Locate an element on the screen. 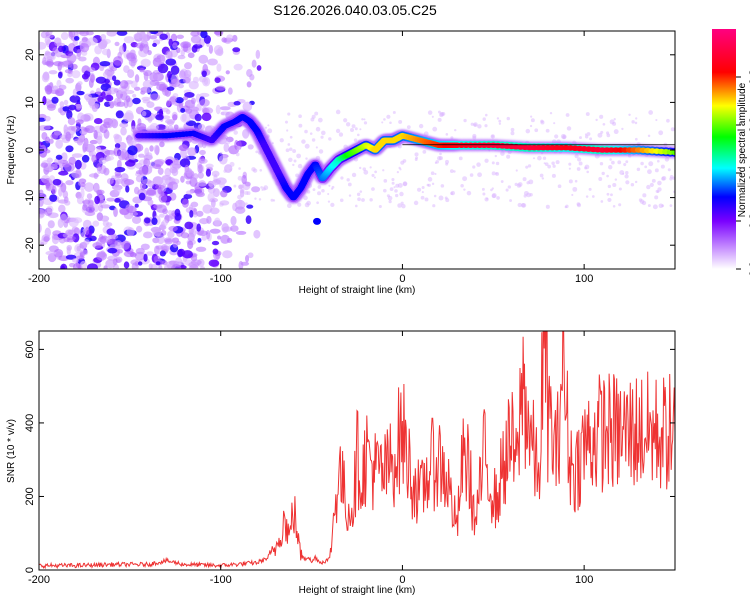 Image resolution: width=750 pixels, height=600 pixels. chart-title: S126.2026.040.03.05.C25 is located at coordinates (355, 10).